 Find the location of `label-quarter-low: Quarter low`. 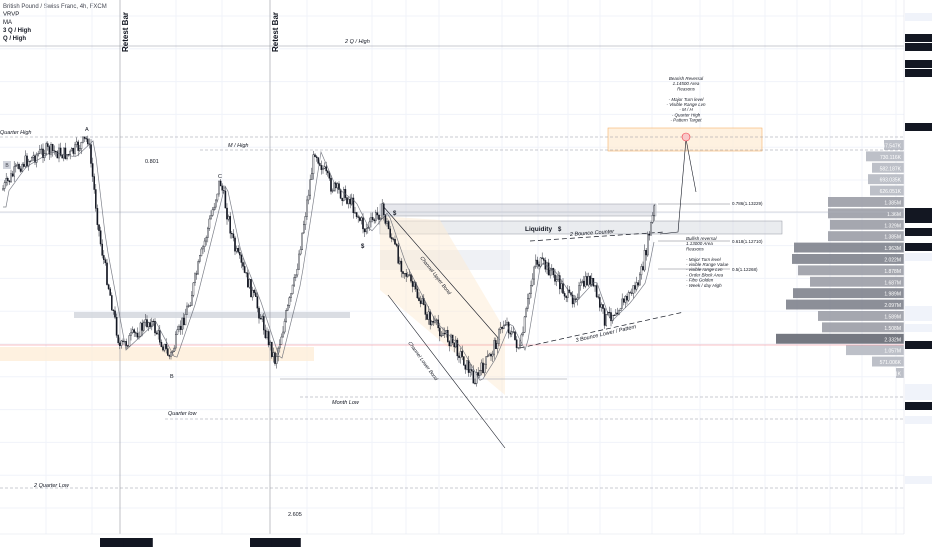

label-quarter-low: Quarter low is located at coordinates (182, 414).